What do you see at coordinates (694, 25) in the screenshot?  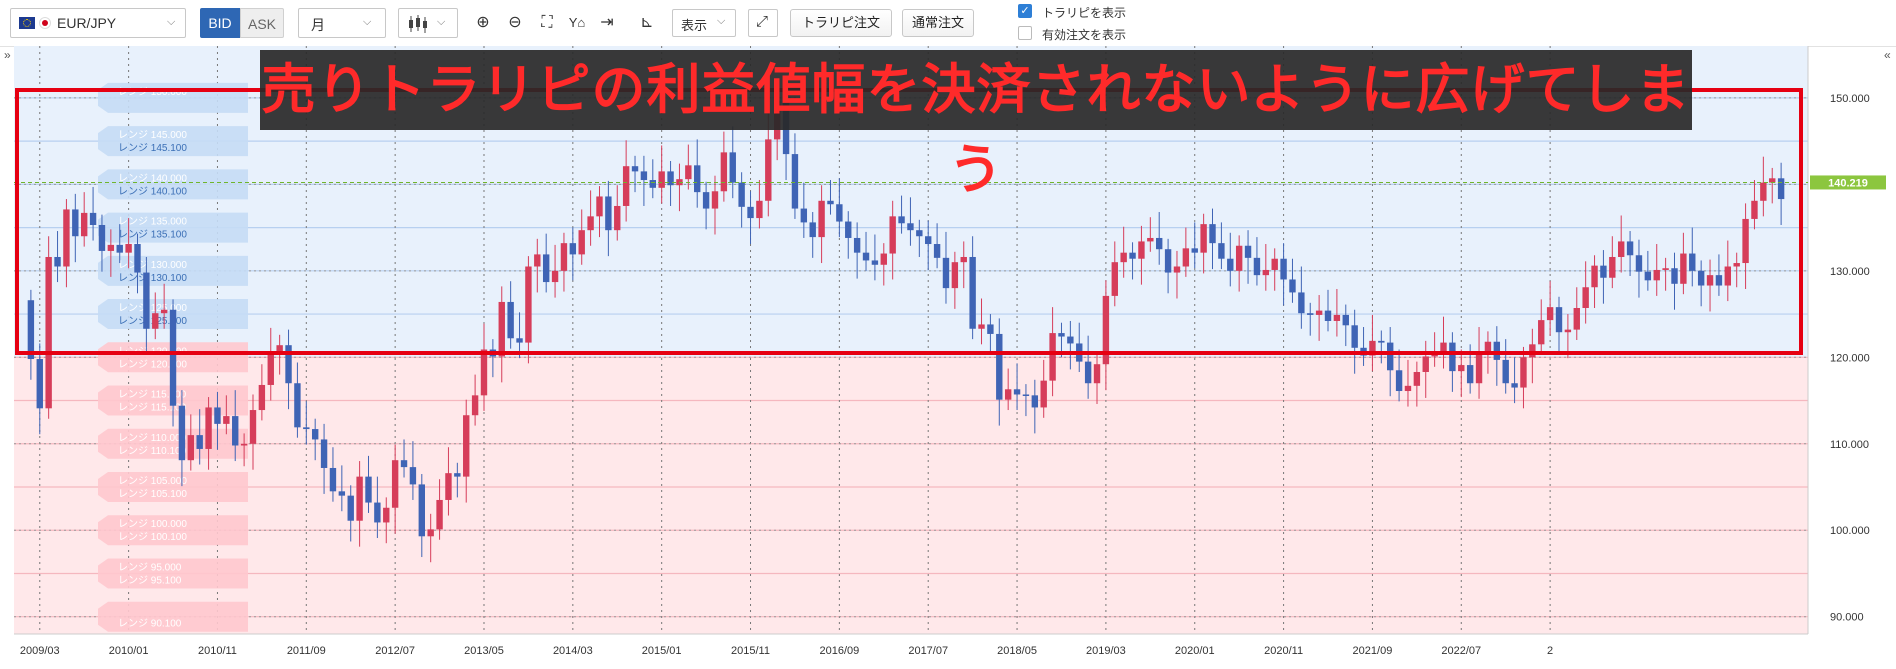 I see `display-label: 表示` at bounding box center [694, 25].